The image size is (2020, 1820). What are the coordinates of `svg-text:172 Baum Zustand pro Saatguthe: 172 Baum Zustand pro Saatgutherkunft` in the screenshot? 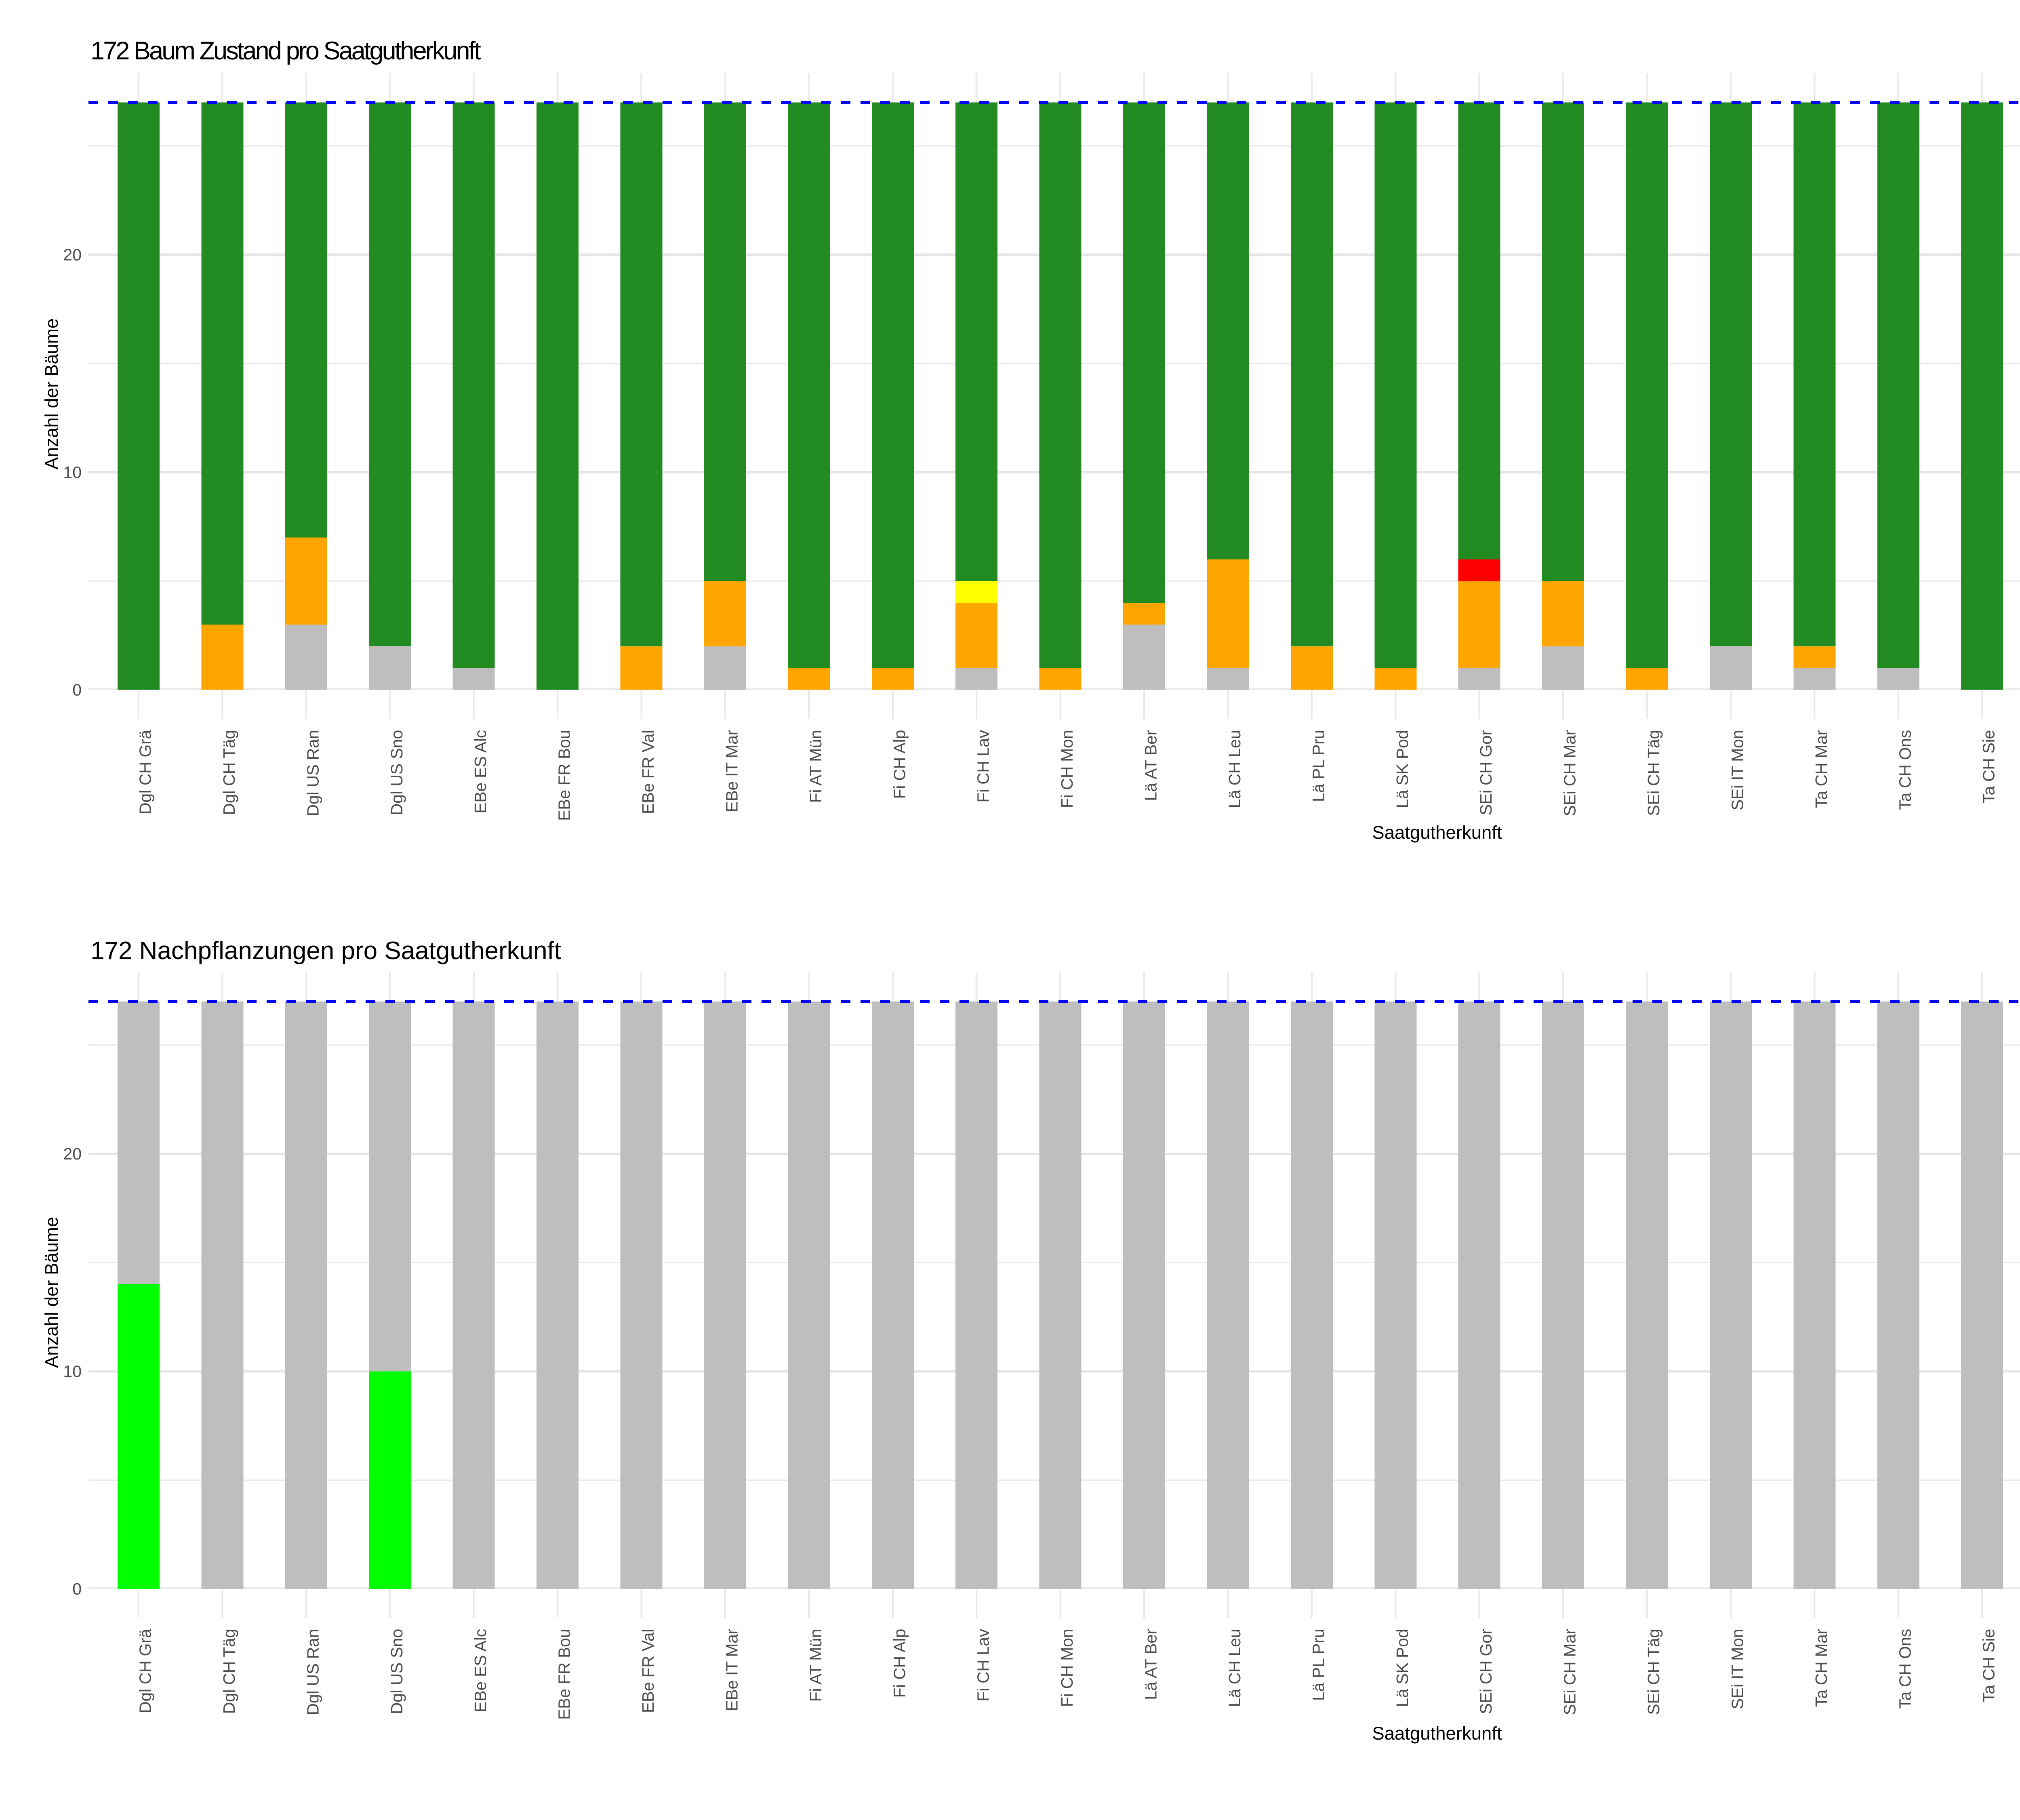 It's located at (286, 51).